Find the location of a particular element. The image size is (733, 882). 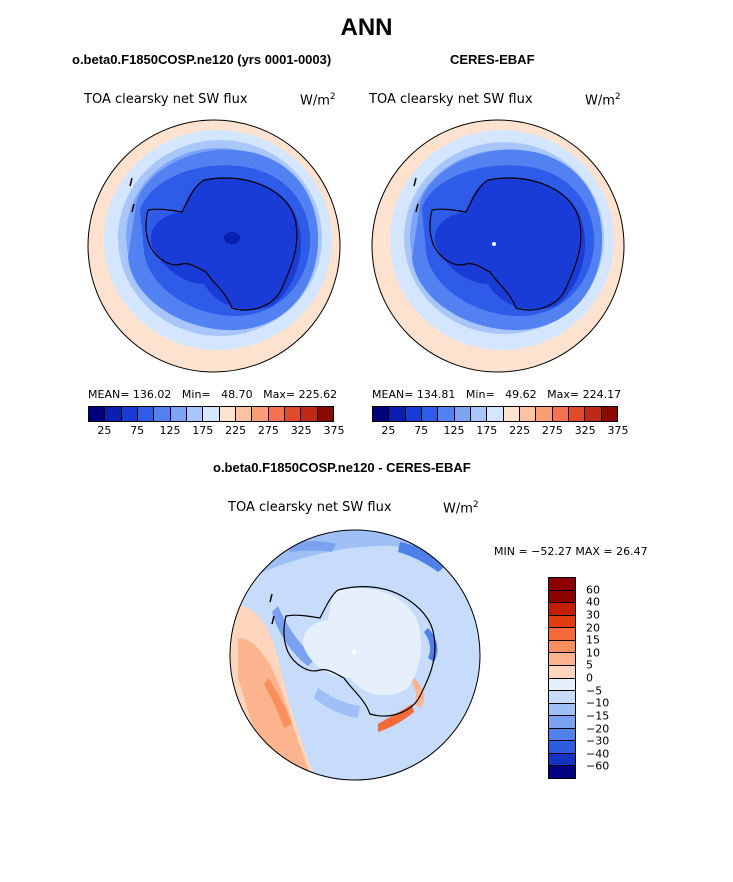

panel-1-antarctica-outline is located at coordinates (221, 244).